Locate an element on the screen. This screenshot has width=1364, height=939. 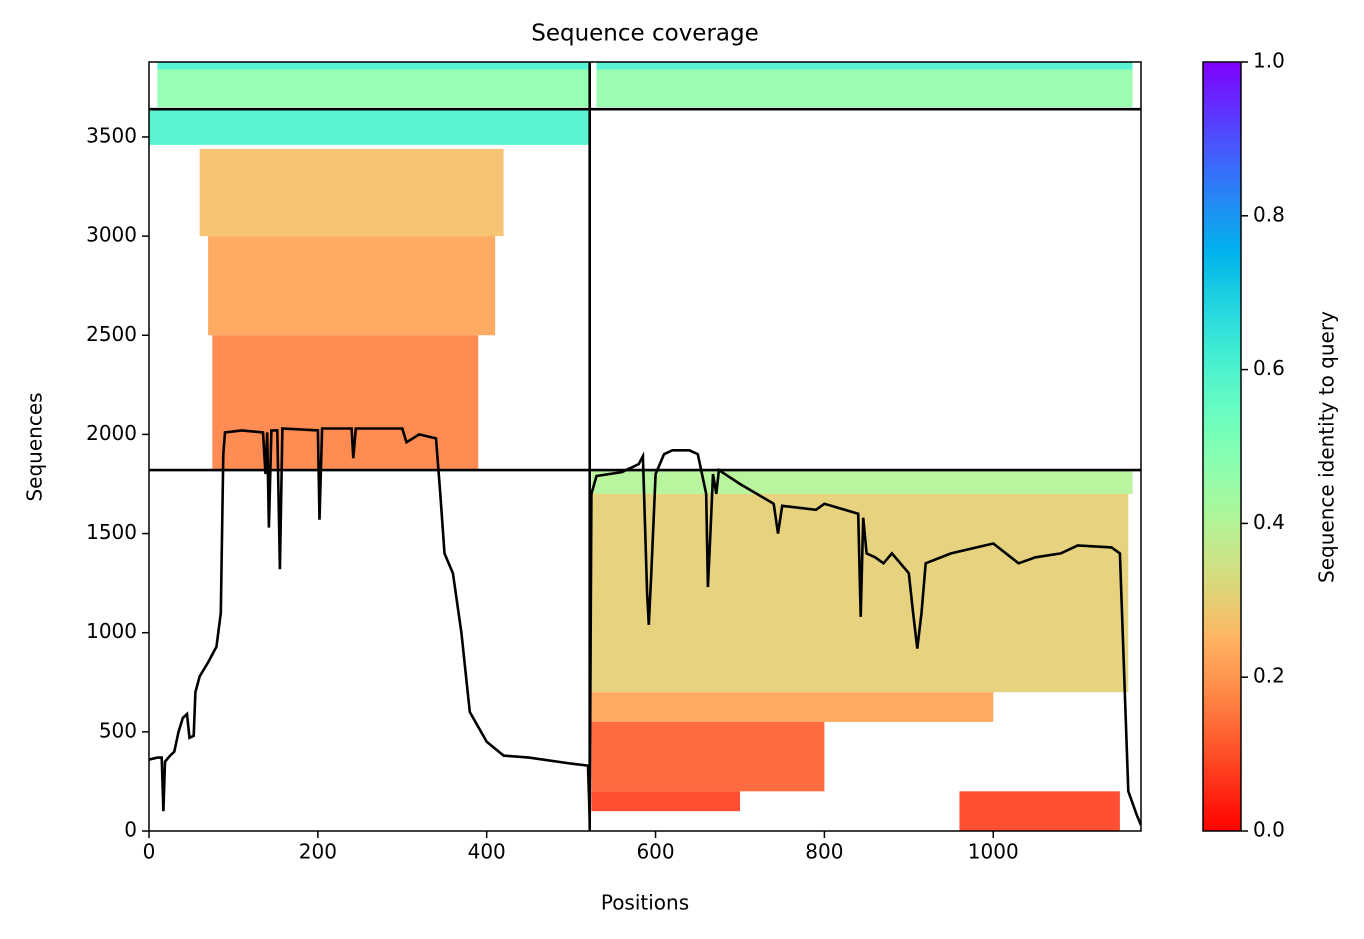
y-tick-label: 500 is located at coordinates (118, 730).